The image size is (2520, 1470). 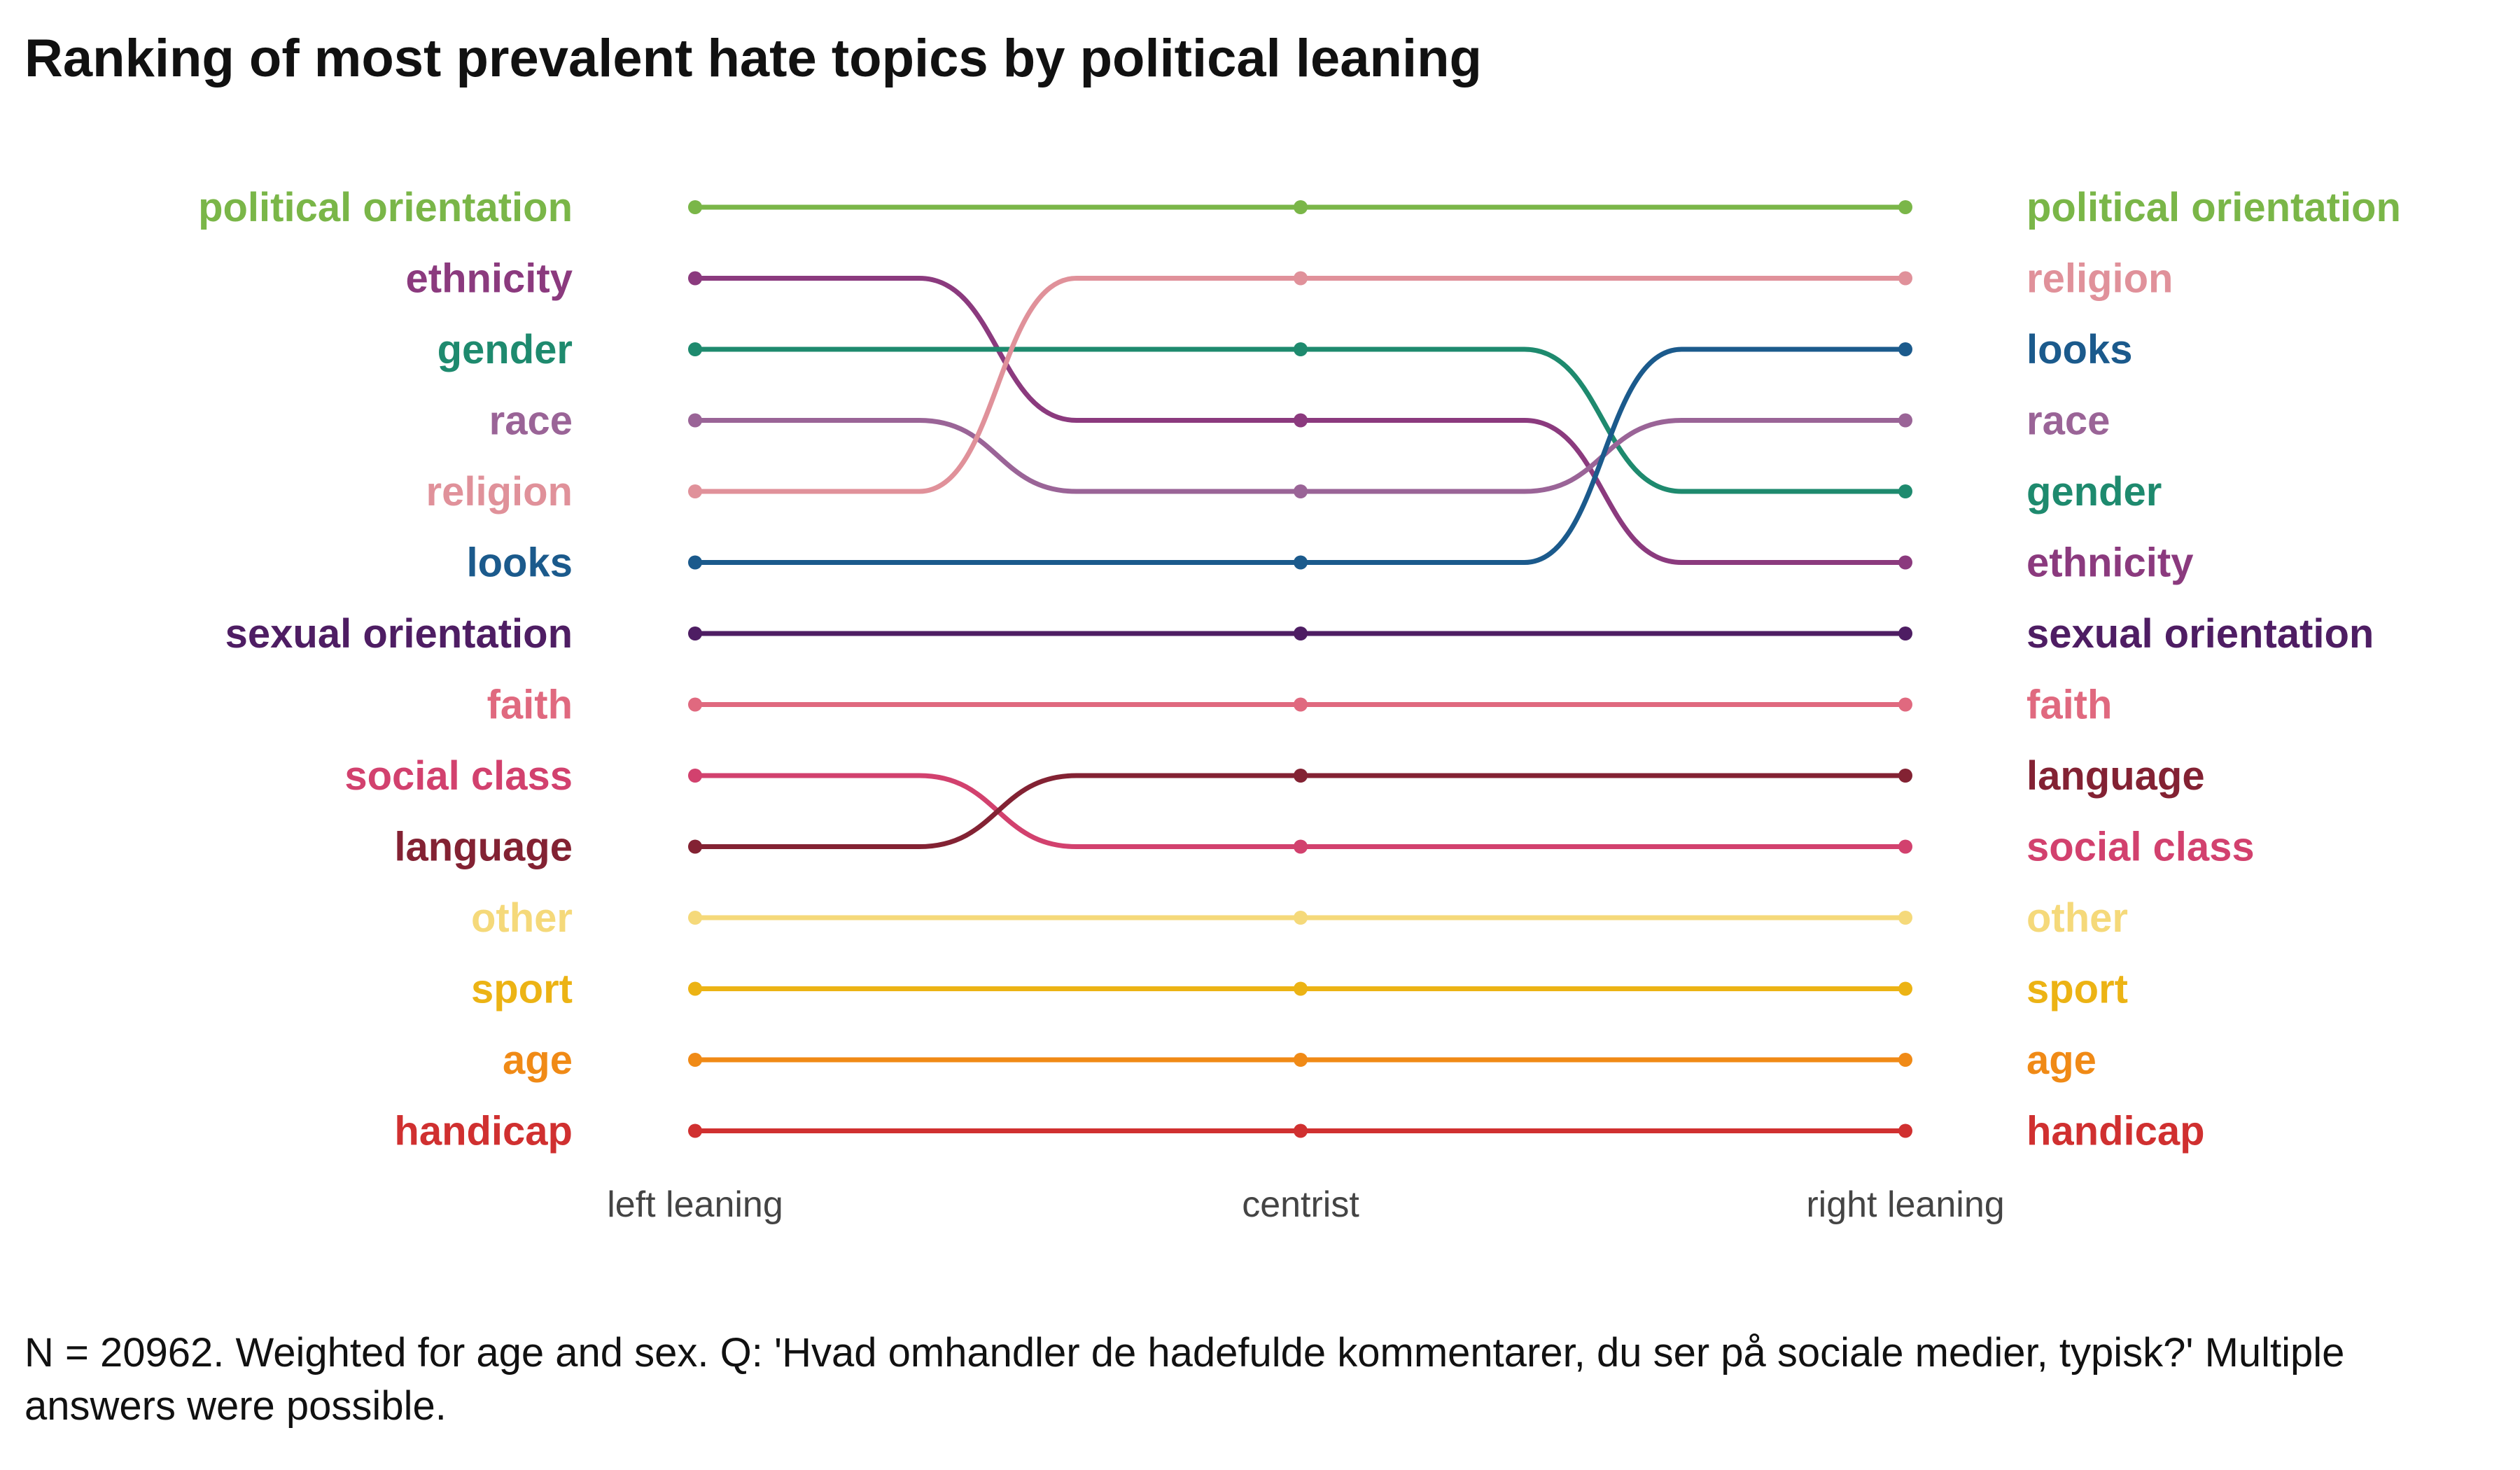 I want to click on left-label-social-class: social class, so click(x=458, y=776).